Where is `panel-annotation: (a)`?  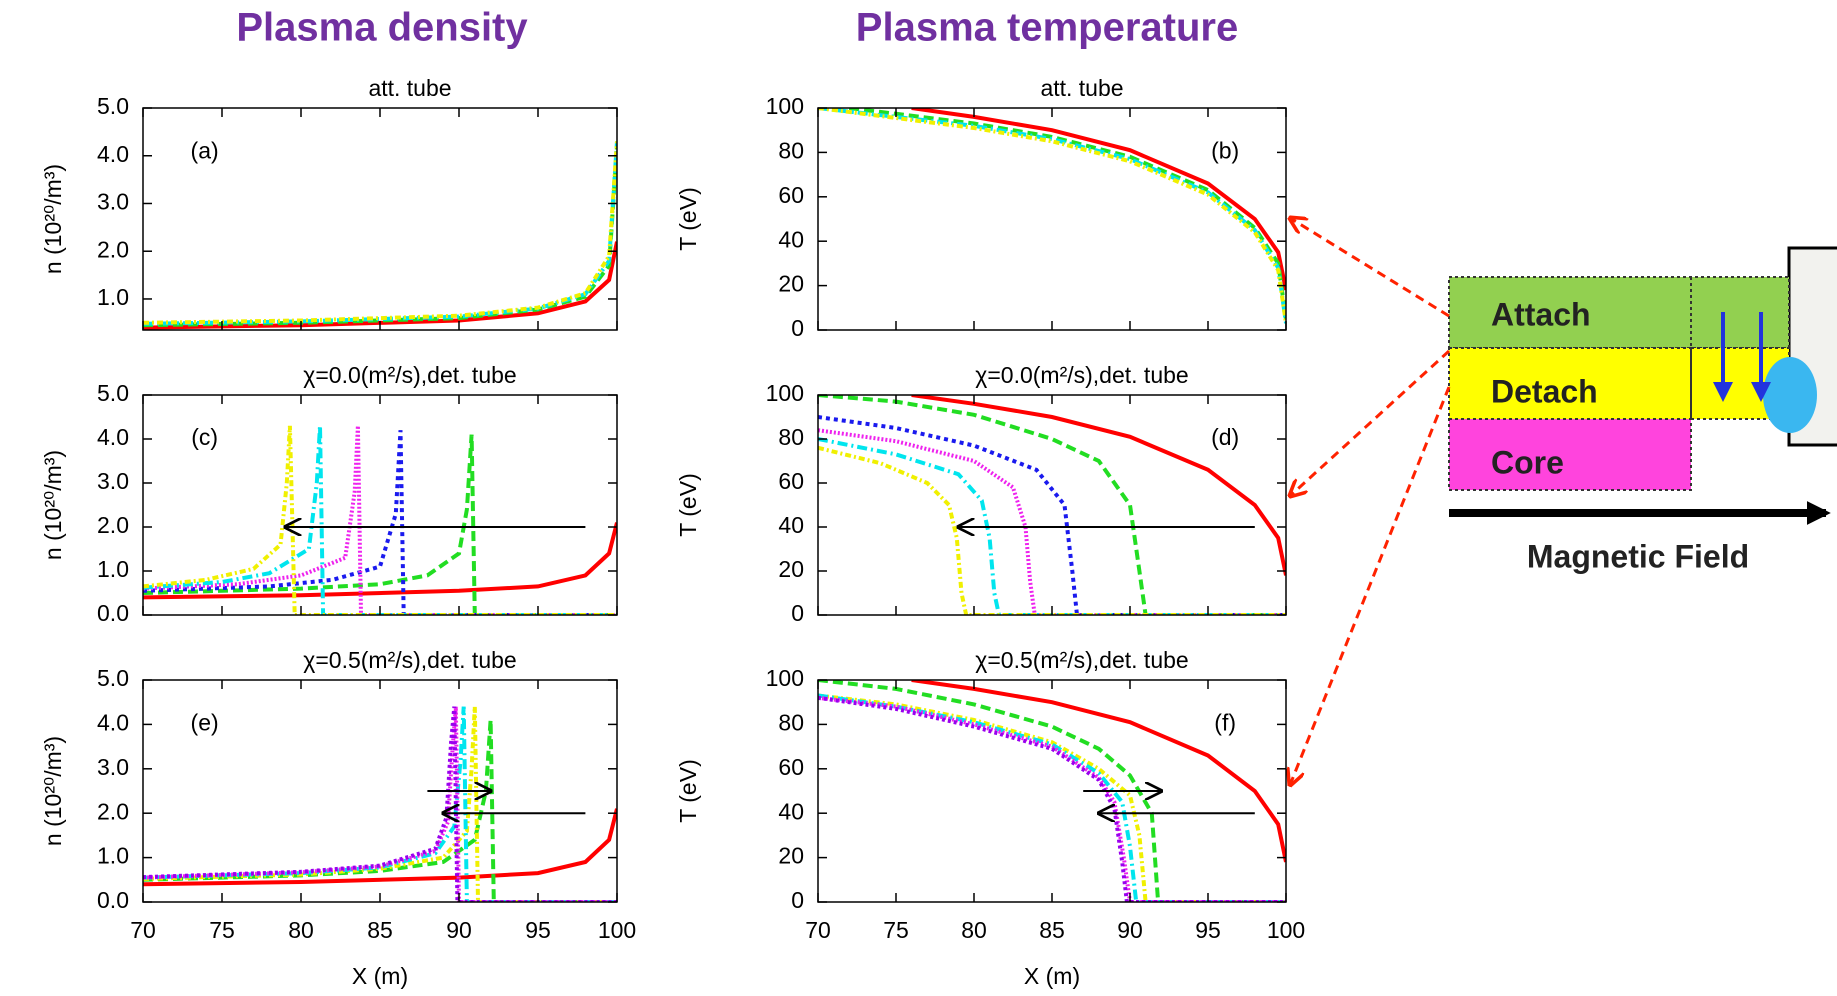
panel-annotation: (a) is located at coordinates (205, 150).